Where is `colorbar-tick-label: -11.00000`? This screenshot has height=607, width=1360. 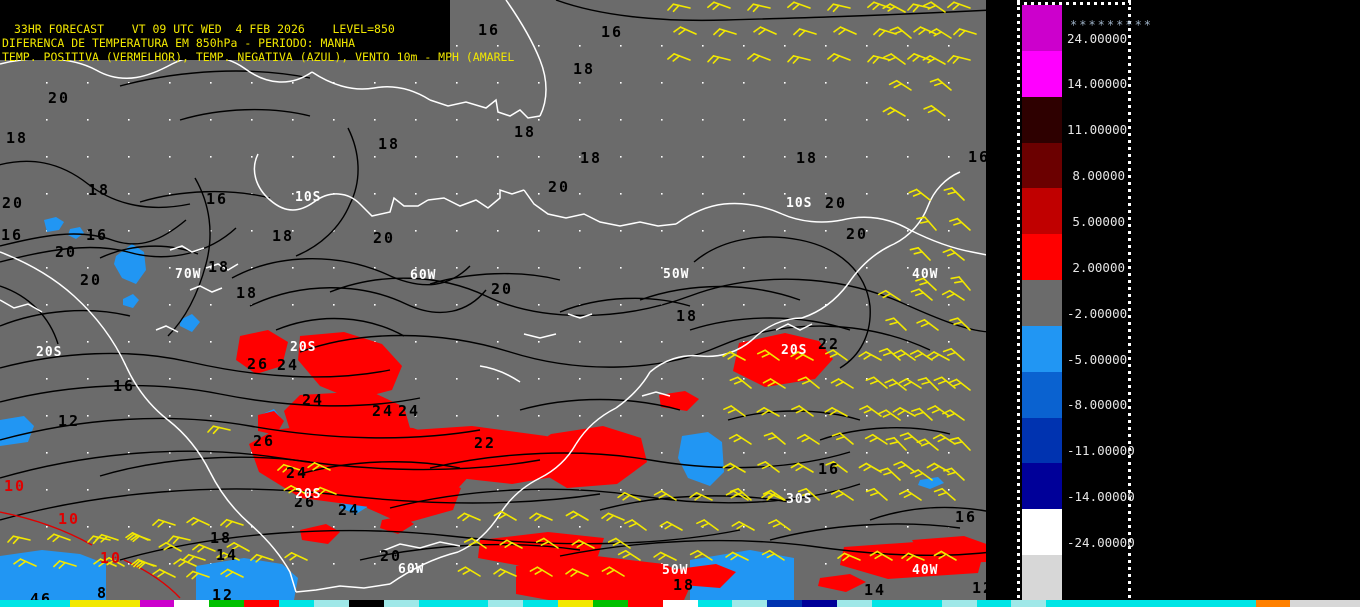 colorbar-tick-label: -11.00000 is located at coordinates (1101, 451).